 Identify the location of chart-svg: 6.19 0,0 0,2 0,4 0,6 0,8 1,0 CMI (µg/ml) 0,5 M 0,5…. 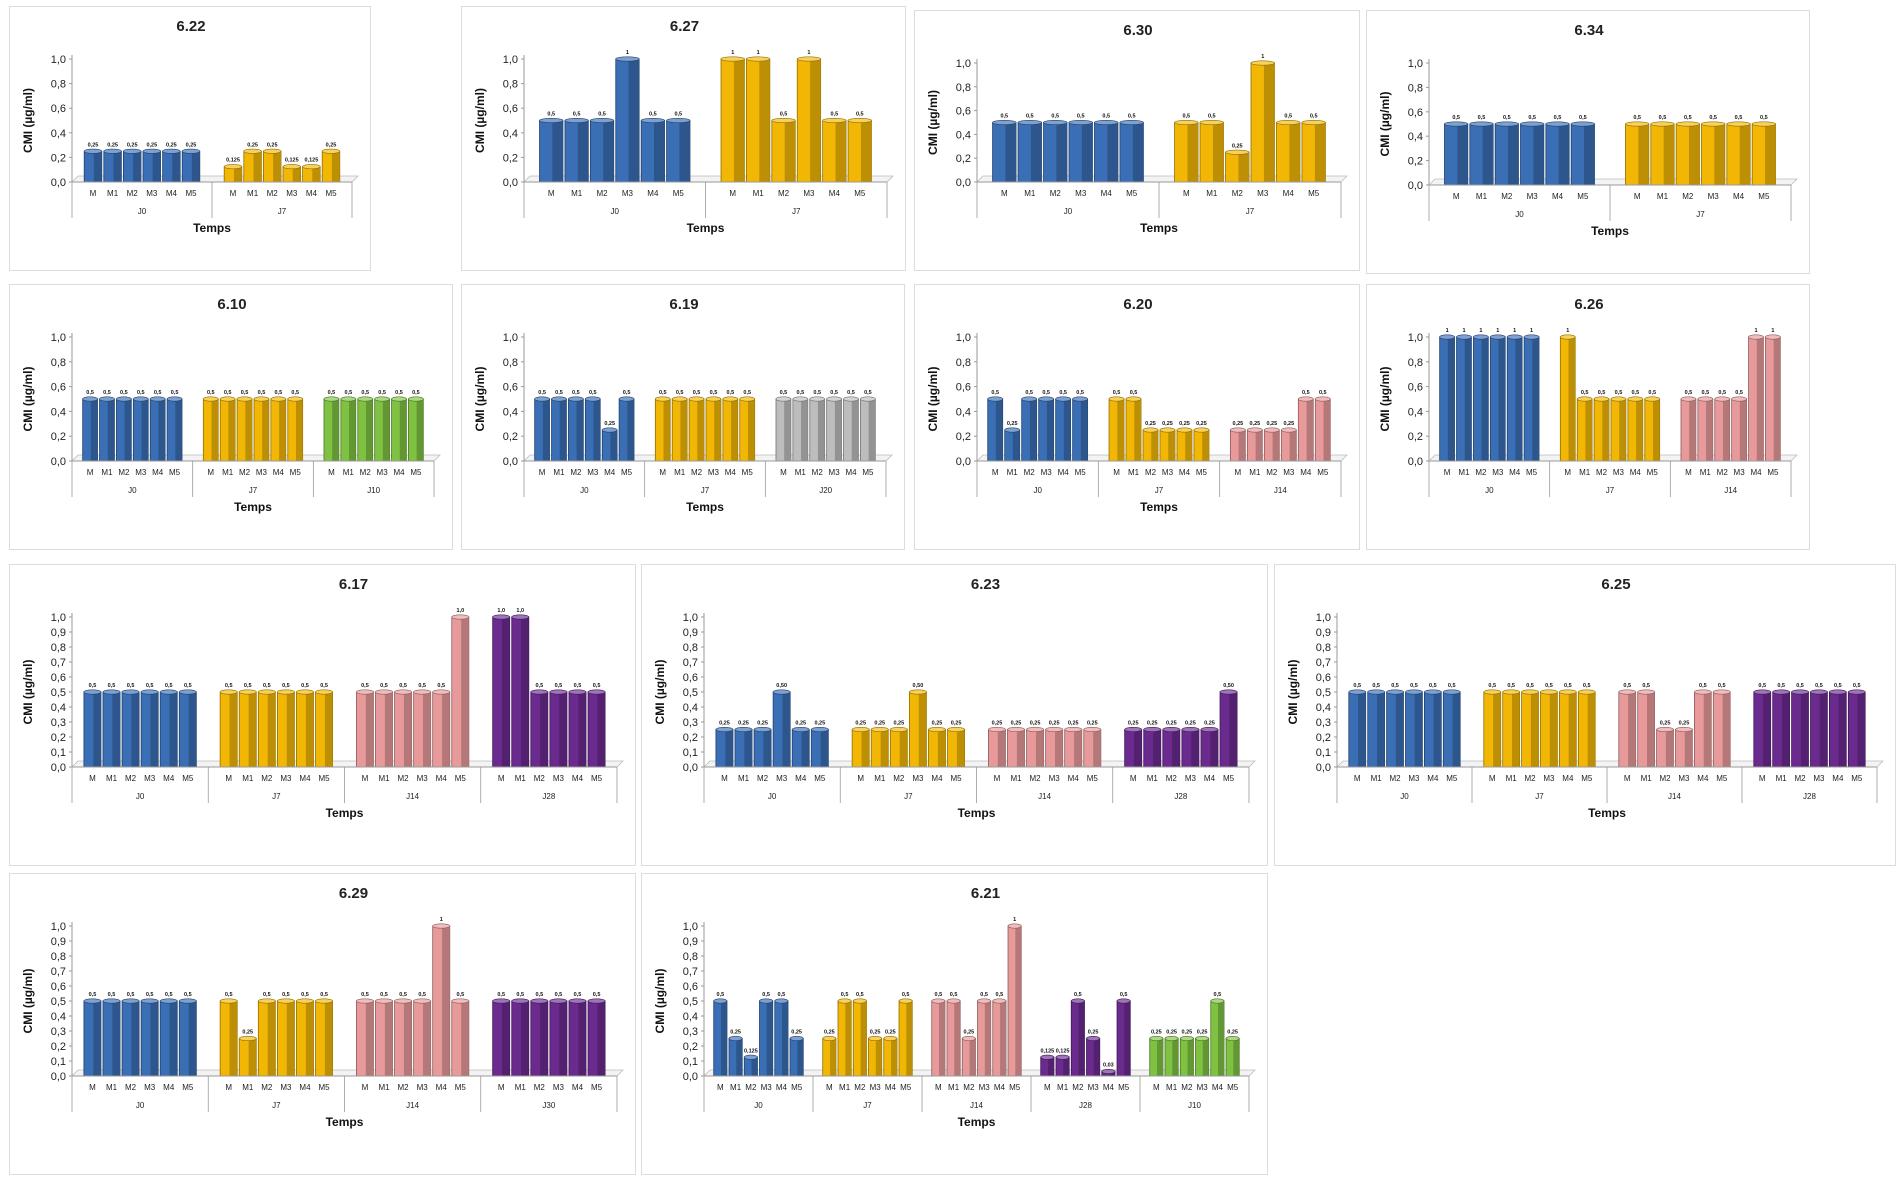
(683, 405).